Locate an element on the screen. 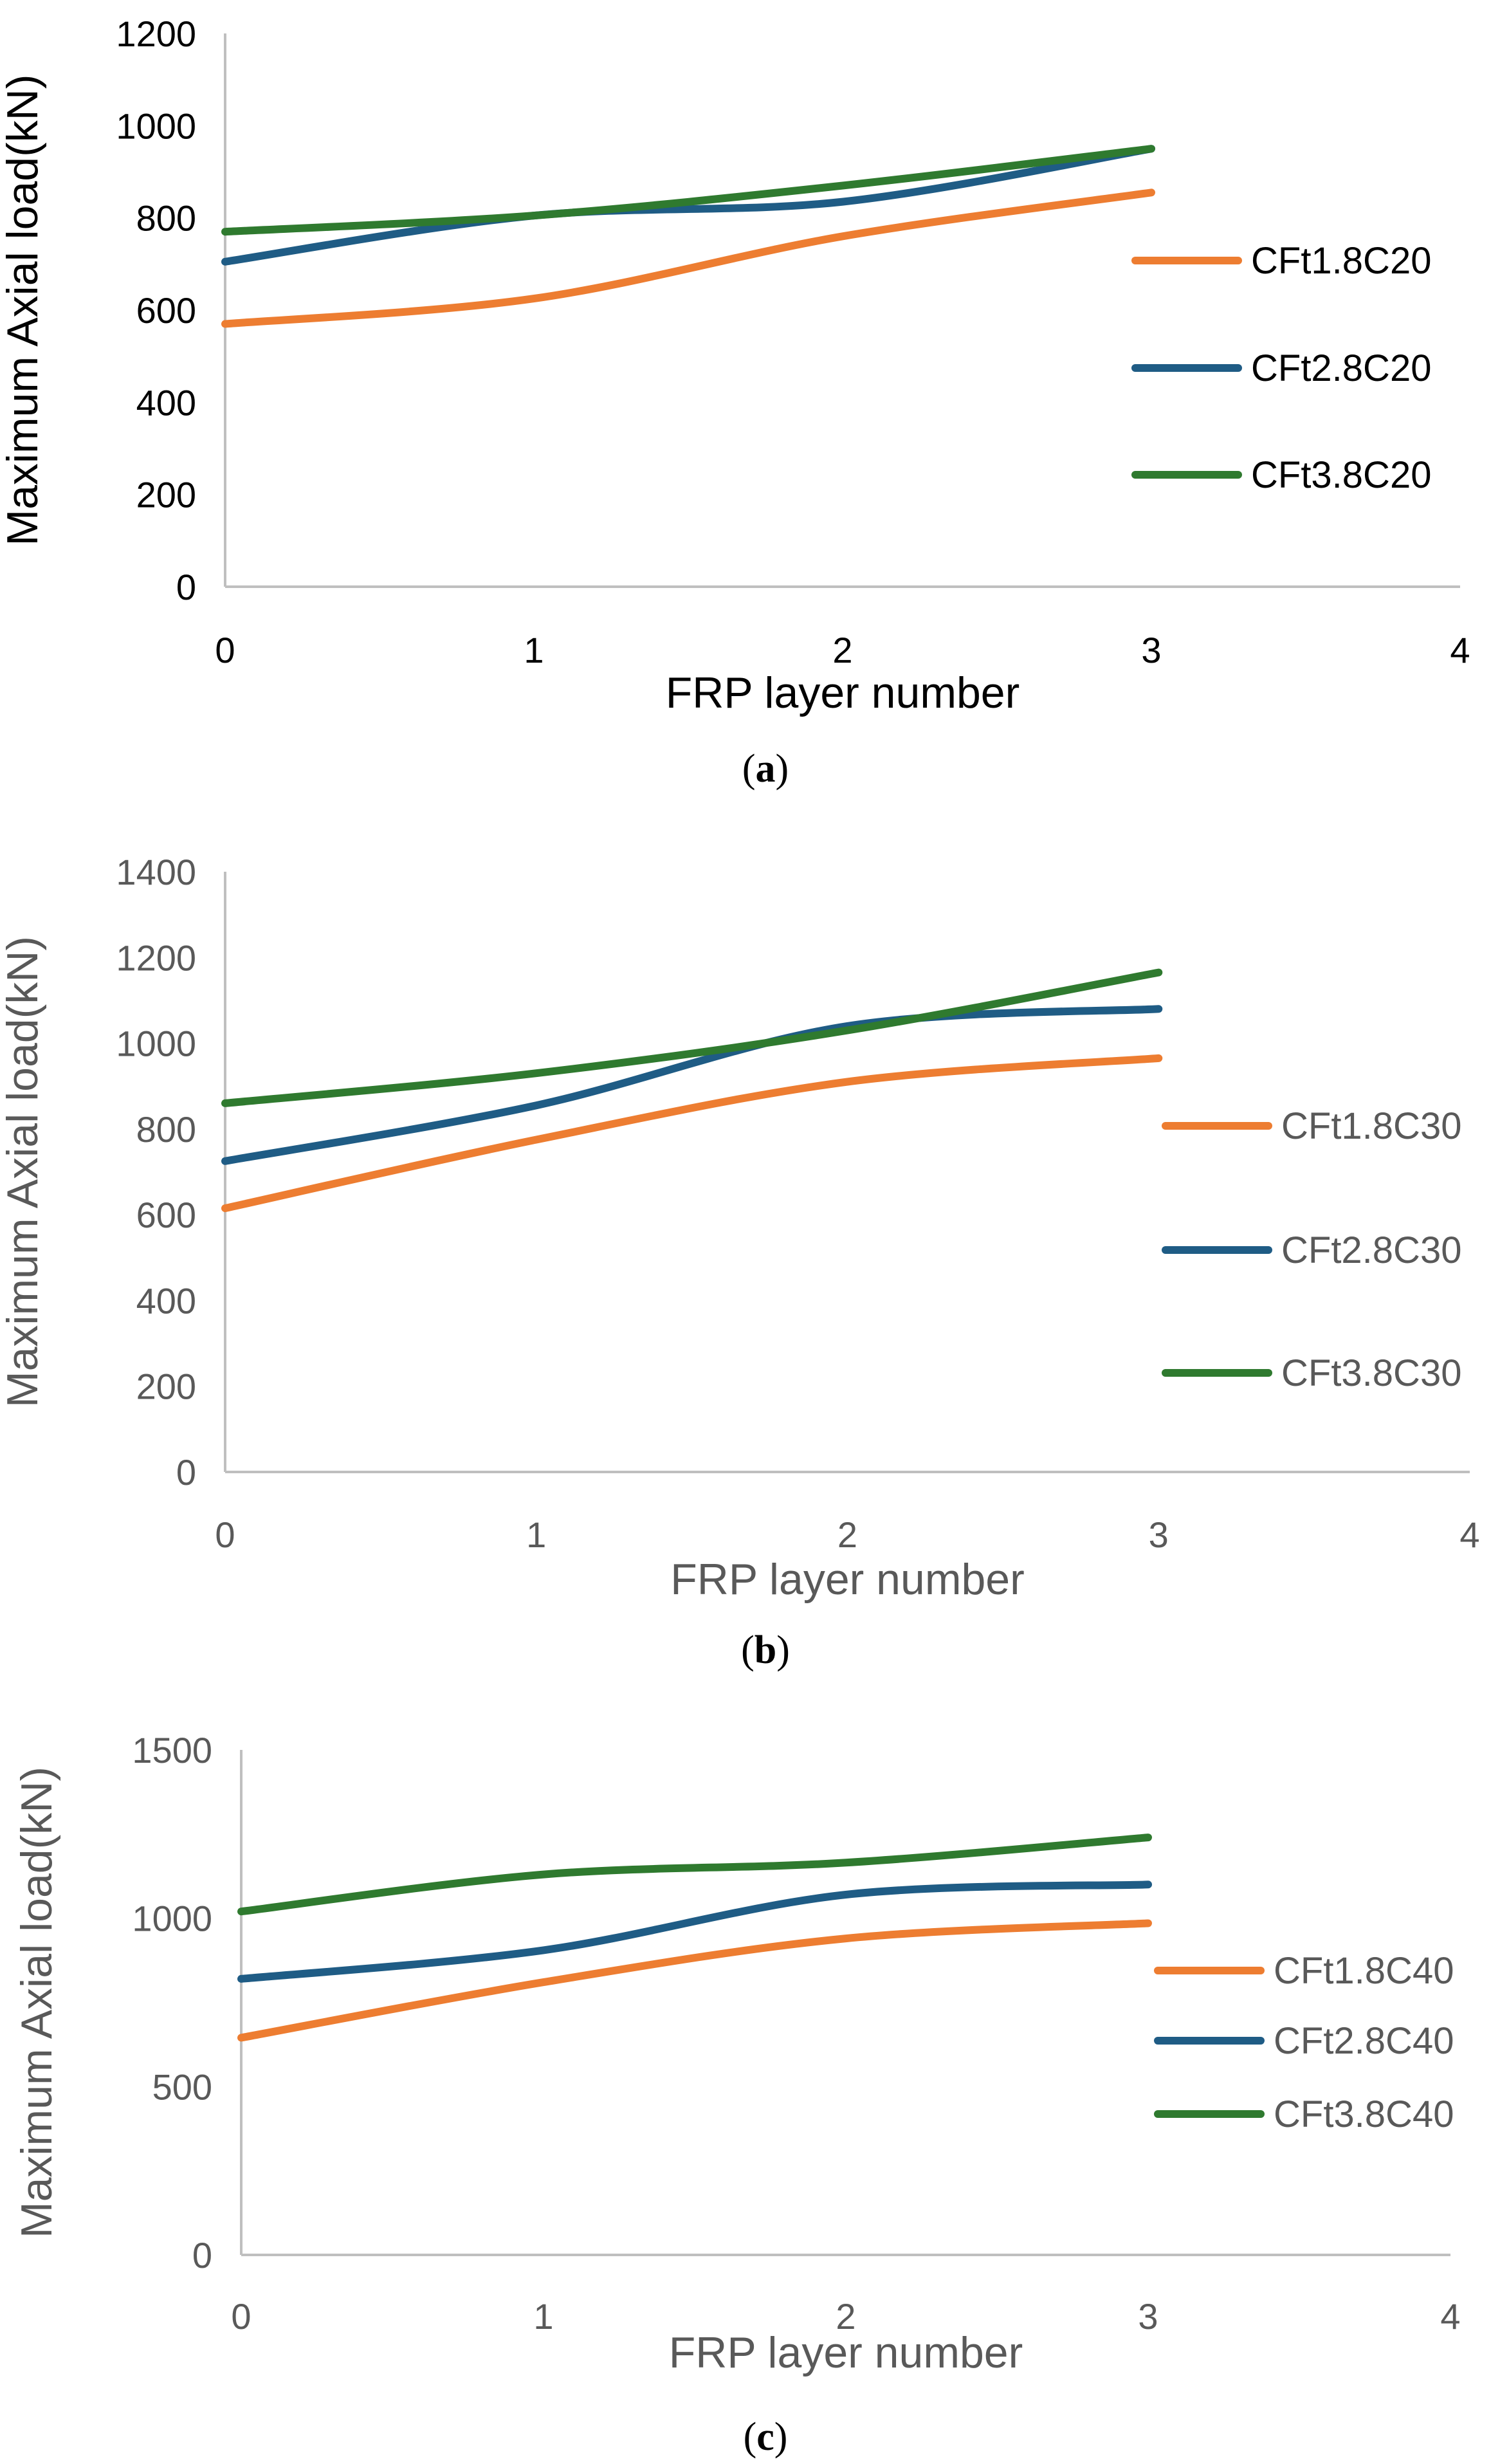 The height and width of the screenshot is (2464, 1509). series-line-CFt3.8C30 is located at coordinates (692, 1037).